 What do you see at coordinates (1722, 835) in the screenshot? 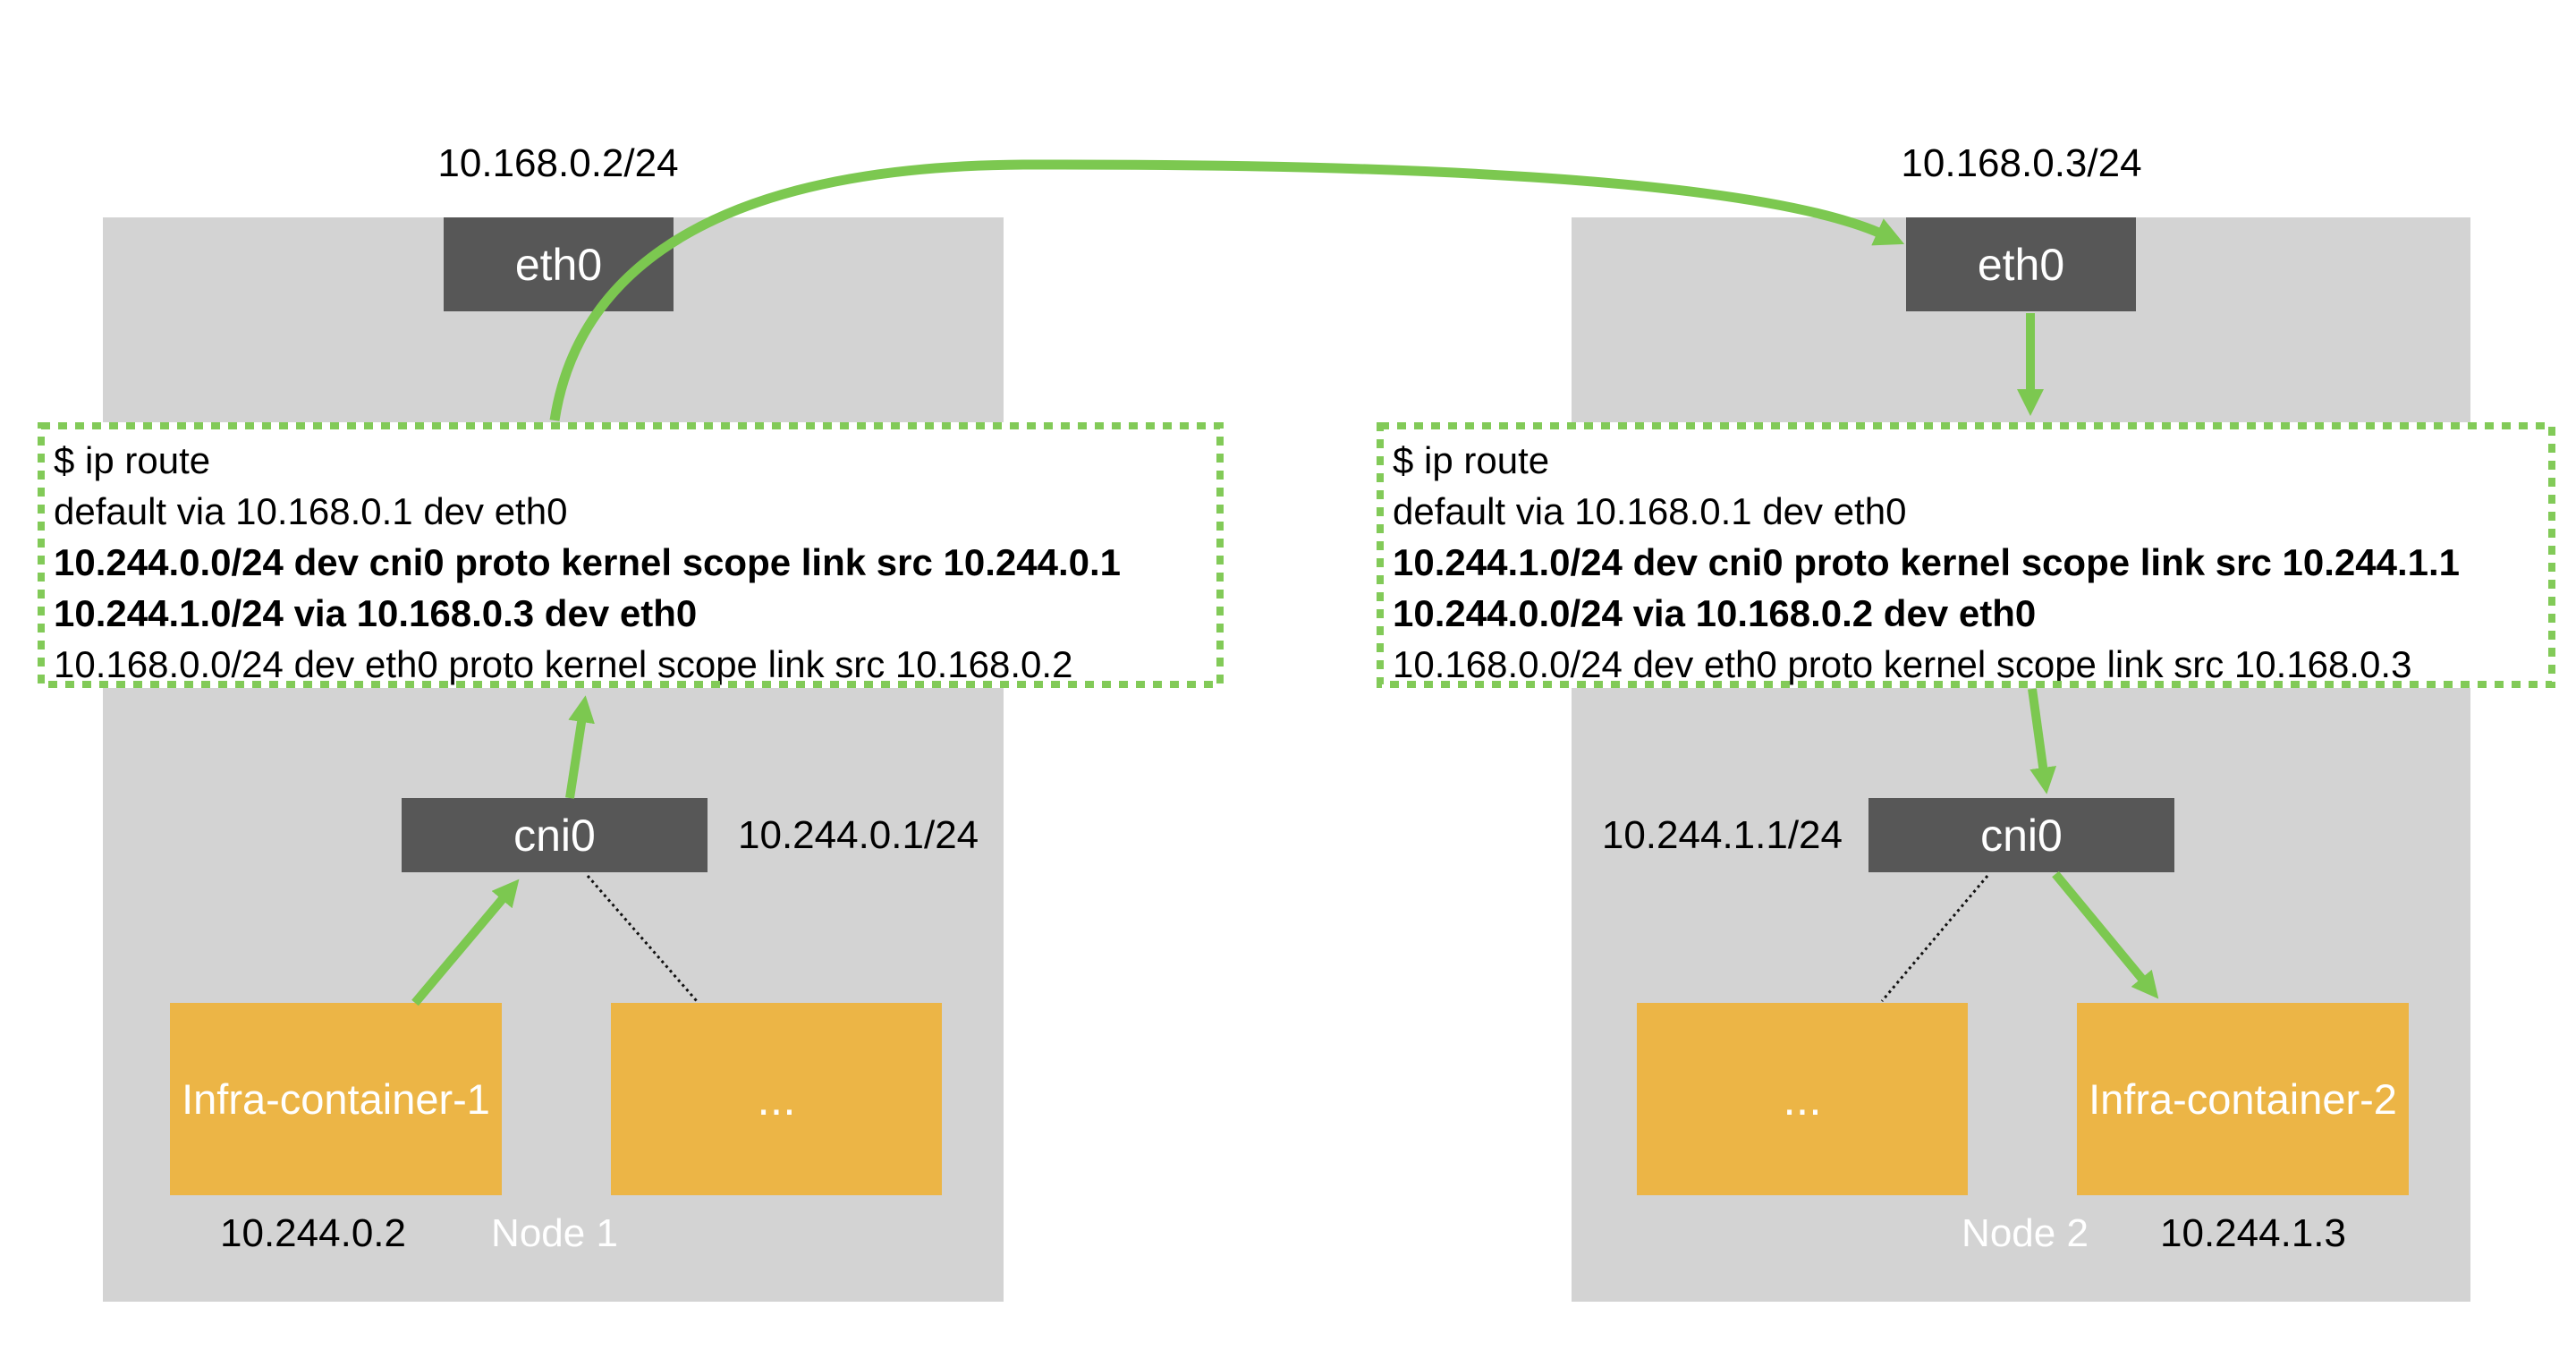
I see `cni0-ip-label-node2: 10.244.1.1/24` at bounding box center [1722, 835].